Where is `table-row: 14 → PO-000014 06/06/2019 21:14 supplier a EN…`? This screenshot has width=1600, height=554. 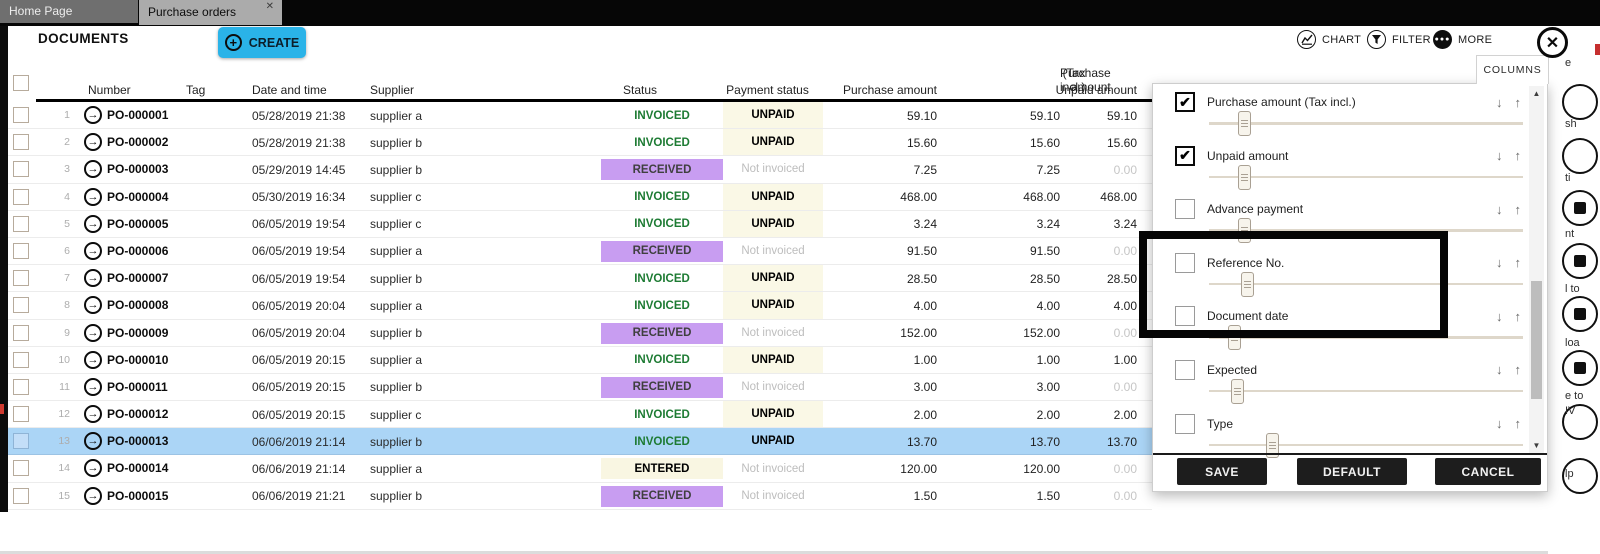 table-row: 14 → PO-000014 06/06/2019 21:14 supplier a EN… is located at coordinates (580, 469).